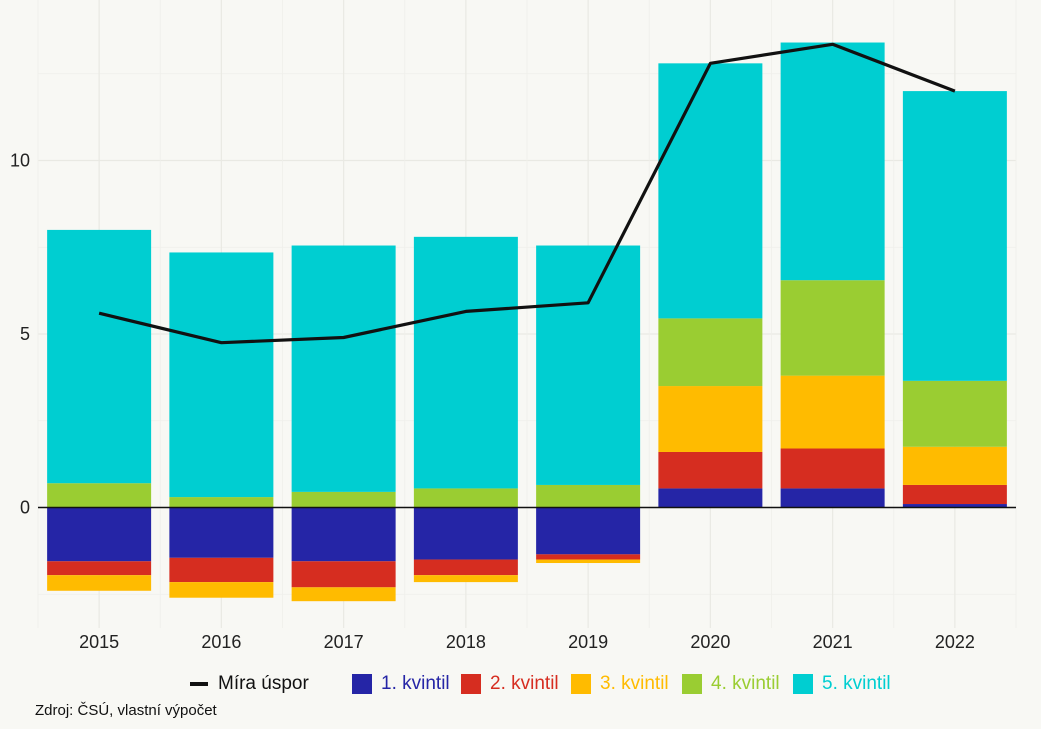 This screenshot has height=729, width=1041. What do you see at coordinates (344, 642) in the screenshot?
I see `x-tick-label: 2017` at bounding box center [344, 642].